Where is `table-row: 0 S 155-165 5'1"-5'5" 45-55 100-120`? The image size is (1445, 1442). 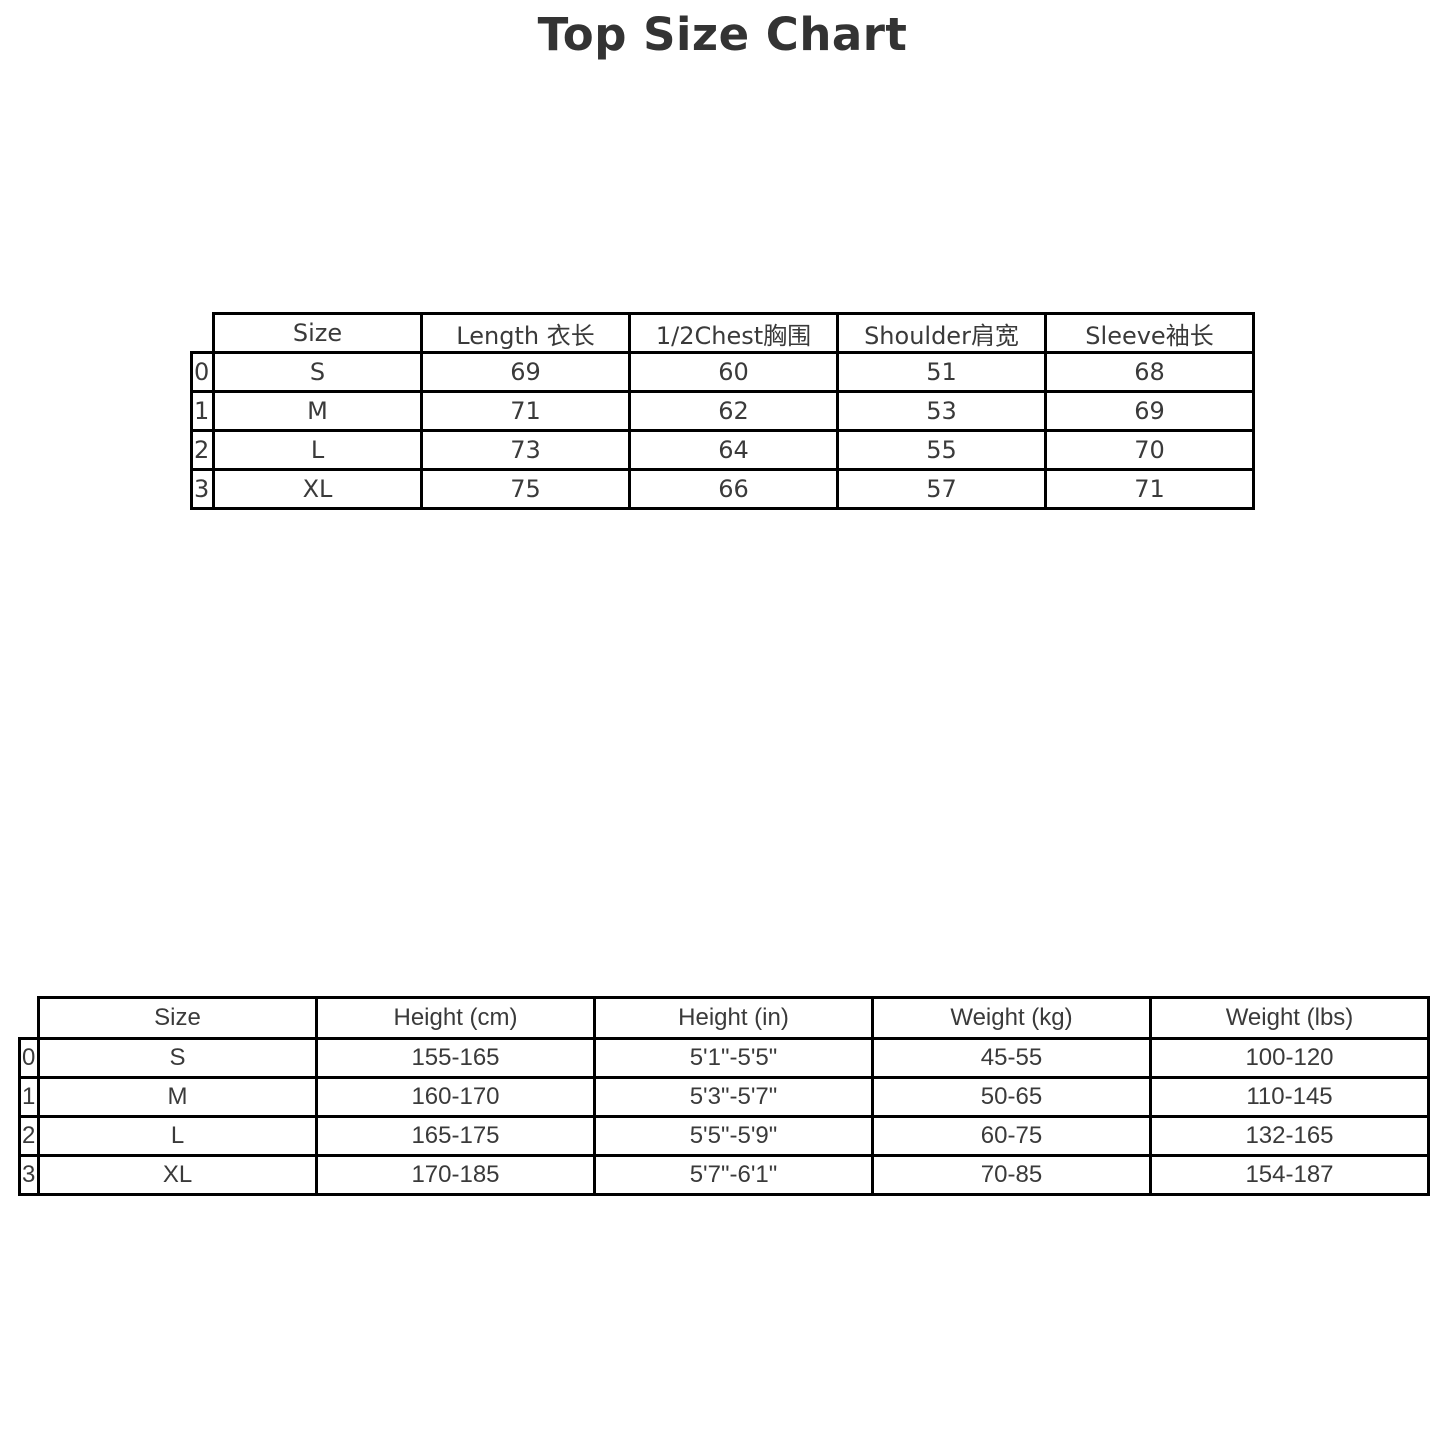 table-row: 0 S 155-165 5'1"-5'5" 45-55 100-120 is located at coordinates (724, 1058).